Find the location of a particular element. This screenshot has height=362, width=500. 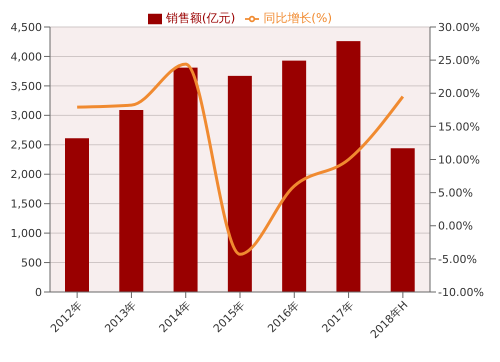

y-tick-label: 1,000 is located at coordinates (26, 233).